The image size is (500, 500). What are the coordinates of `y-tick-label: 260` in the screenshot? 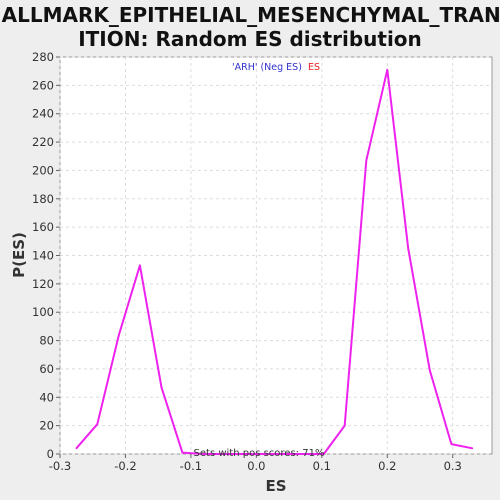 It's located at (43, 85).